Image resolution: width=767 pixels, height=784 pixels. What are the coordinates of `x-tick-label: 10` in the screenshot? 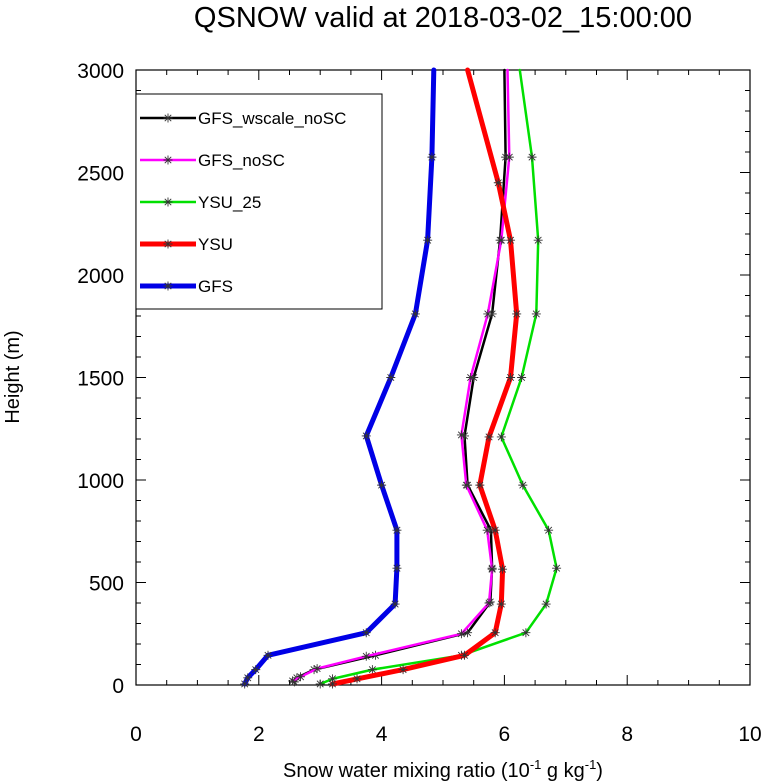 It's located at (749, 734).